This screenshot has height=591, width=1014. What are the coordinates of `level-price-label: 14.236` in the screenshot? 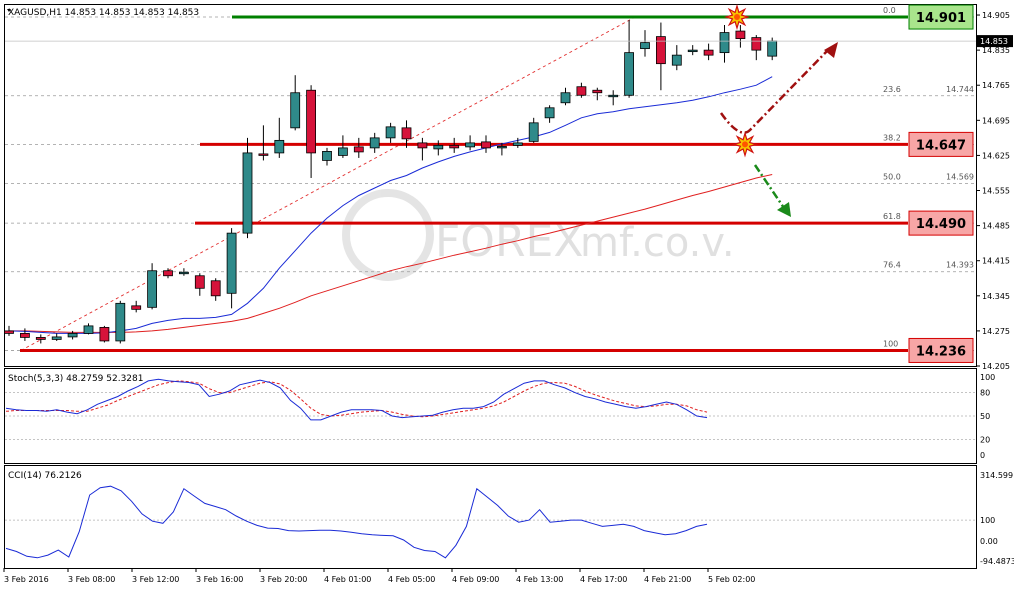 It's located at (941, 351).